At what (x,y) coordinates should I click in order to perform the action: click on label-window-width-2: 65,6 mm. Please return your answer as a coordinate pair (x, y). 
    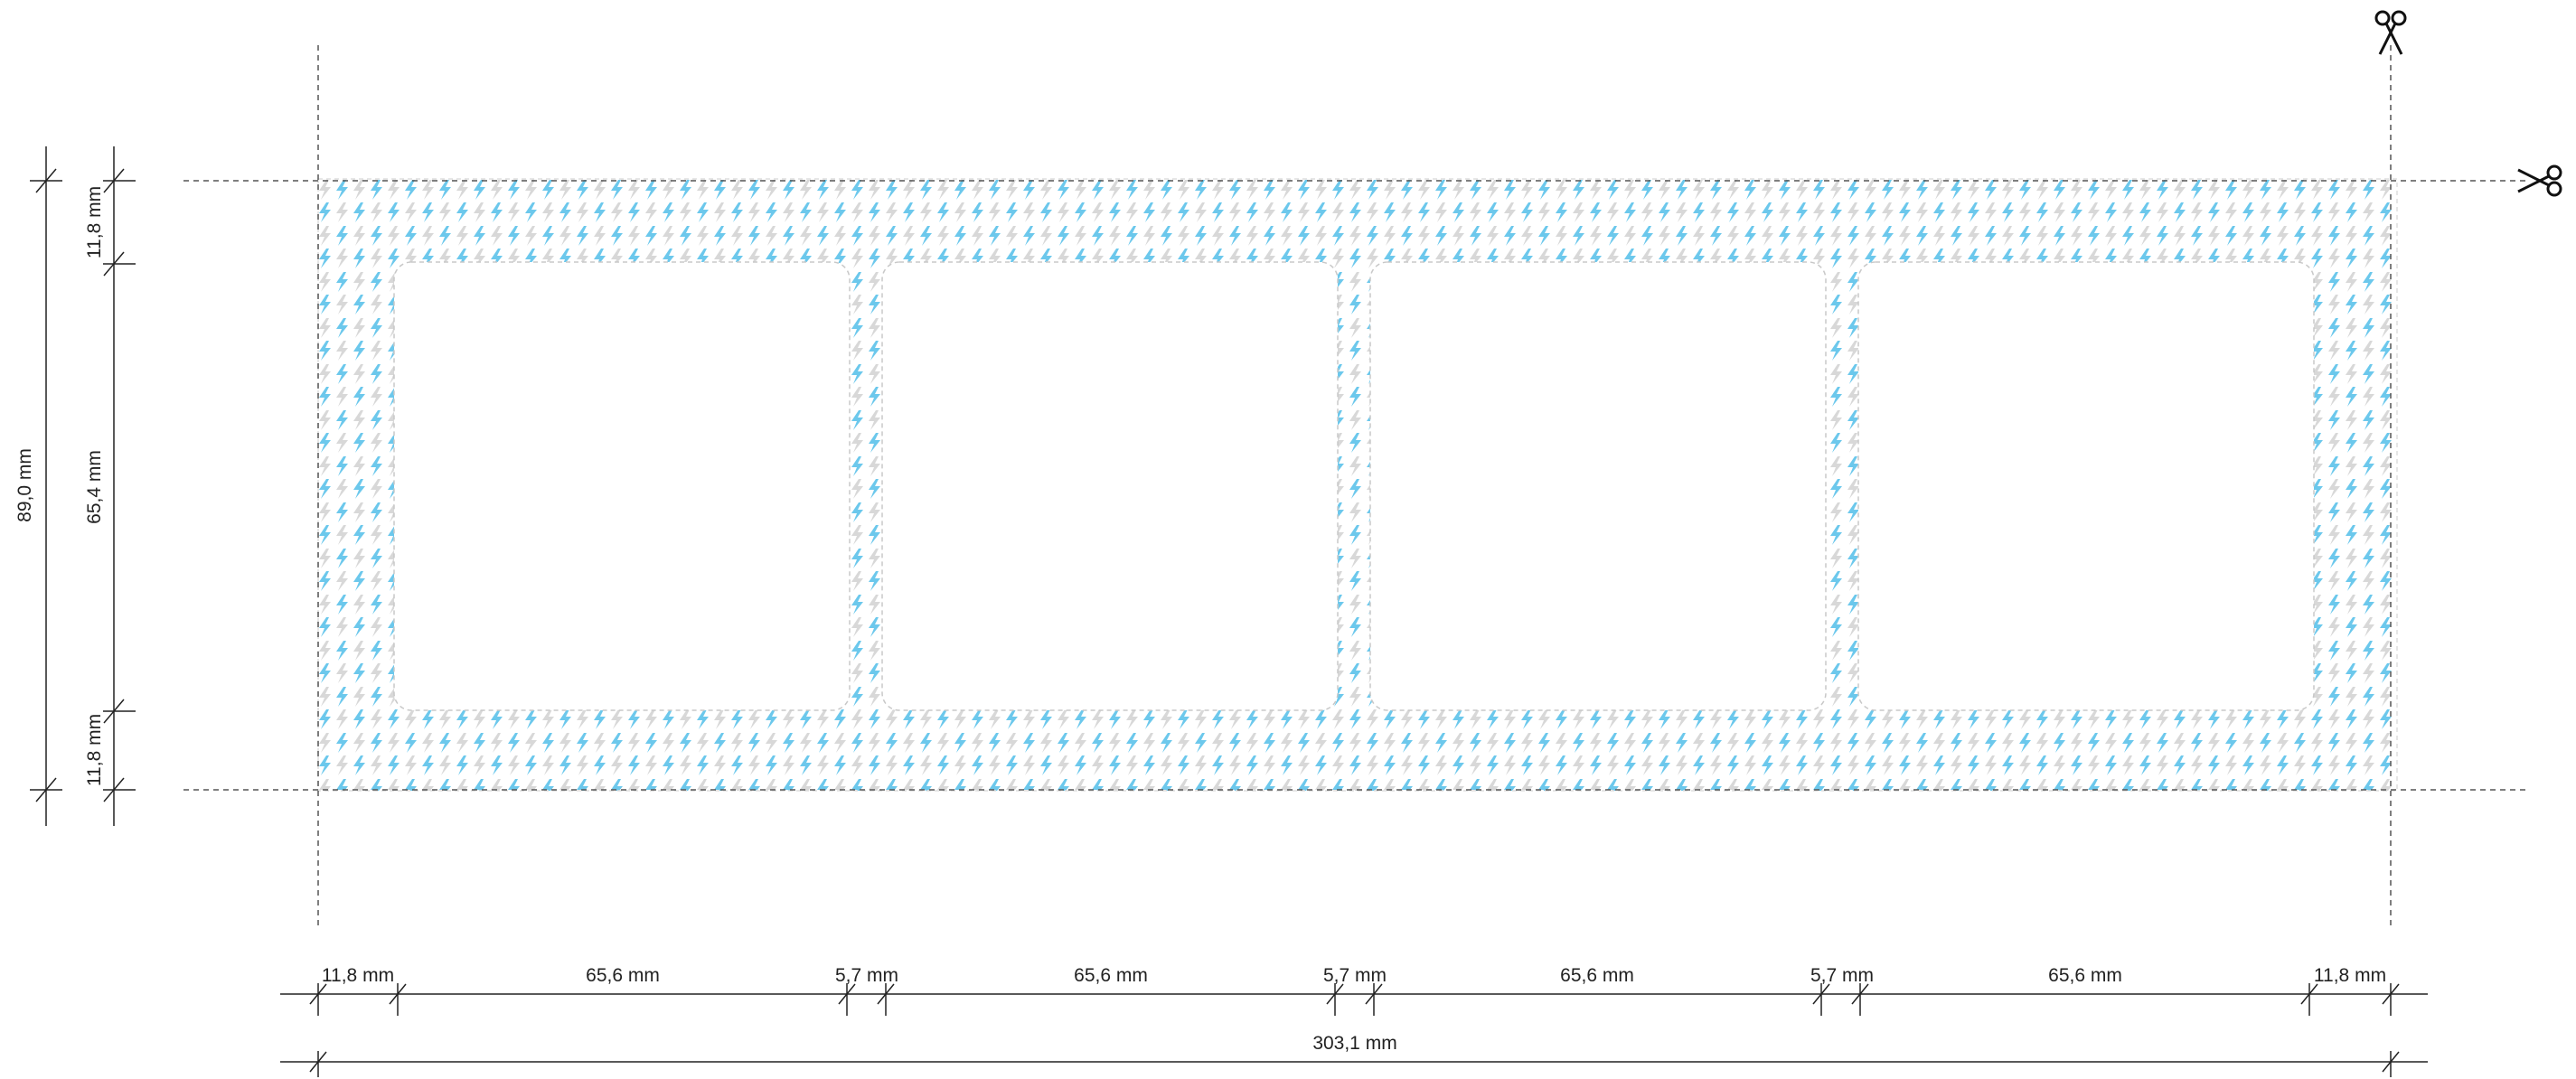
    Looking at the image, I should click on (1111, 975).